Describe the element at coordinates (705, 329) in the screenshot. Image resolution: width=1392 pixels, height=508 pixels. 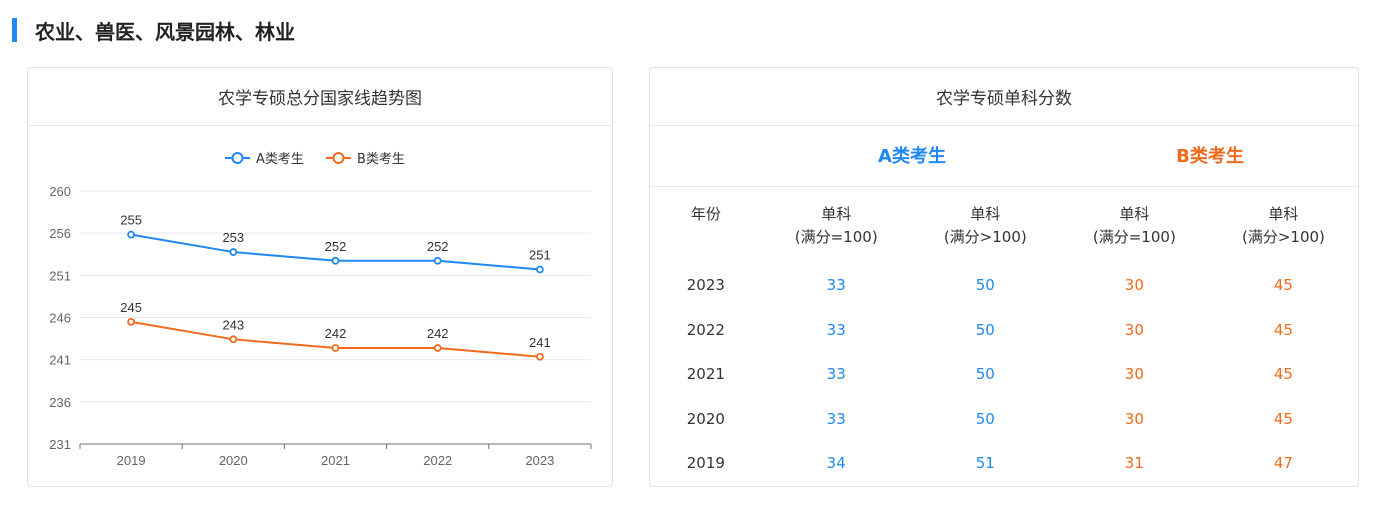
I see `year-cell: 2022` at that location.